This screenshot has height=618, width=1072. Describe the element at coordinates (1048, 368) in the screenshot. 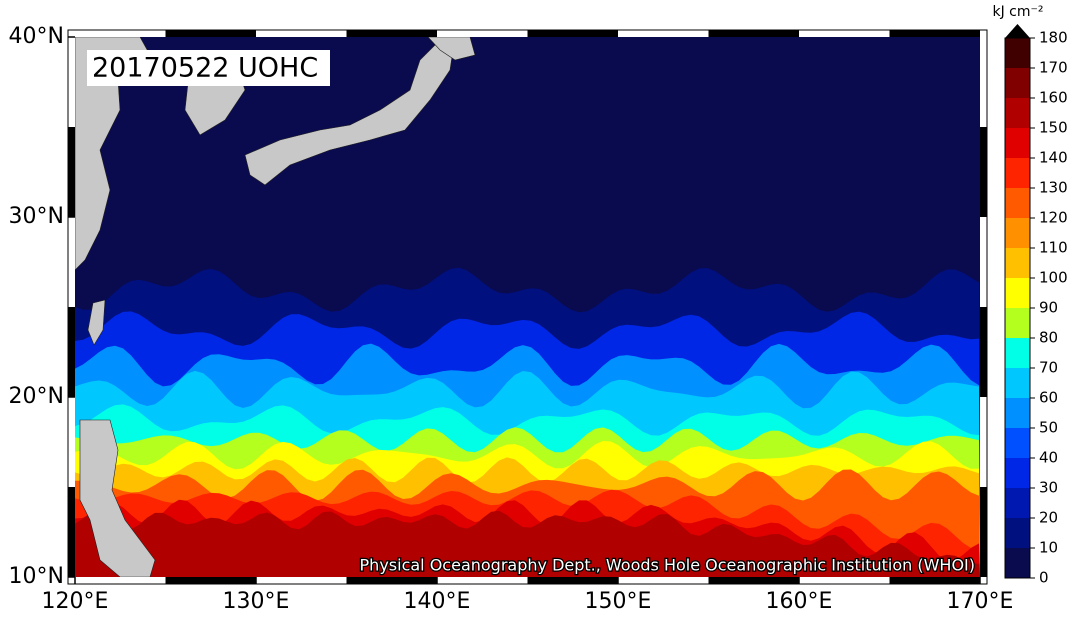

I see `colorbar-tick-label: 70` at that location.